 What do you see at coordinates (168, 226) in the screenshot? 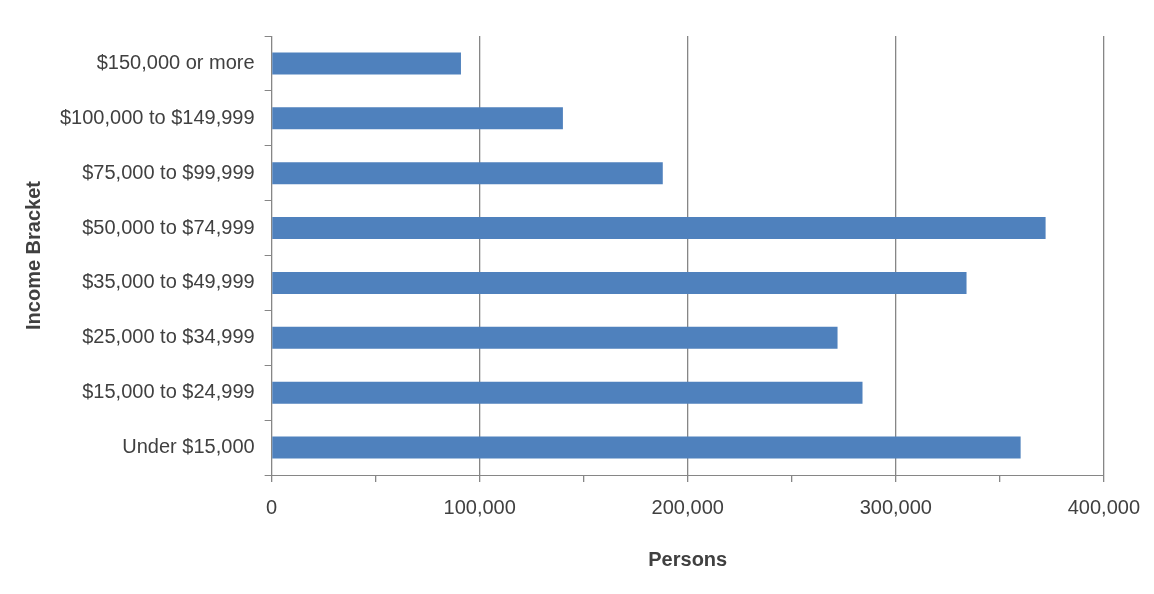
I see `y-tick-label: $50,000 to $74,999` at bounding box center [168, 226].